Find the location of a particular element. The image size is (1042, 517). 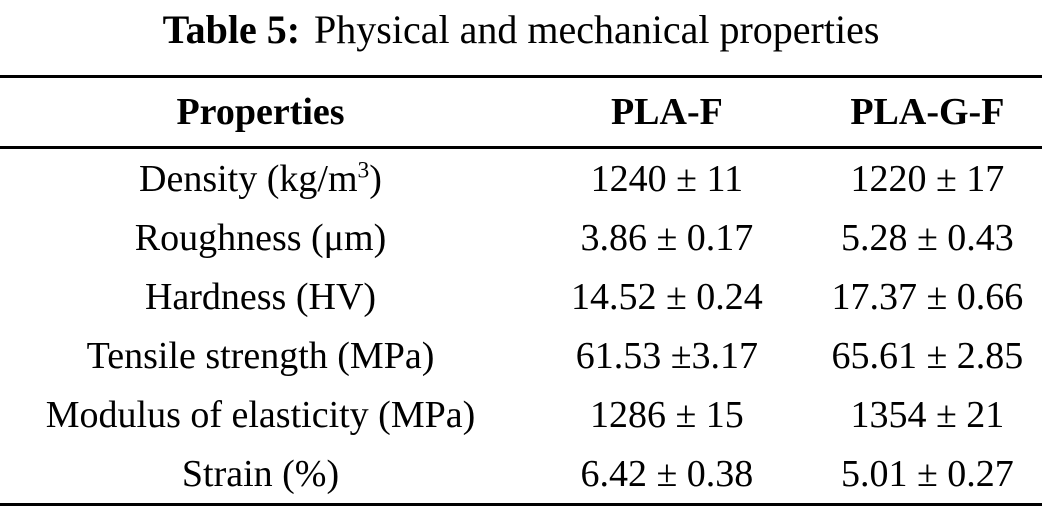

property-label: Density (kg/m is located at coordinates (248, 178).